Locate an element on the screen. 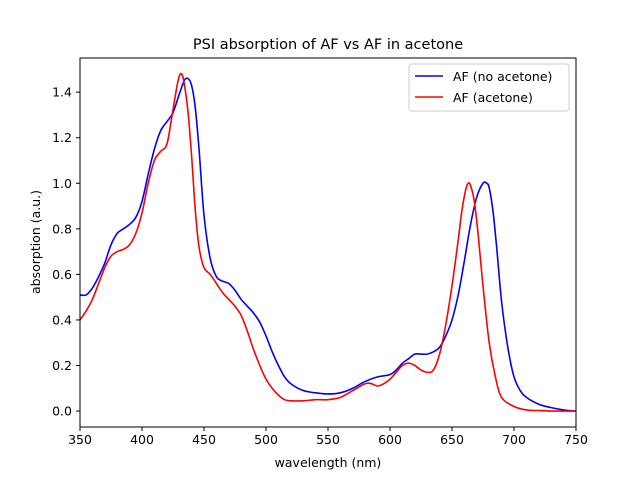  y-tick-label: 0.4 is located at coordinates (62, 319).